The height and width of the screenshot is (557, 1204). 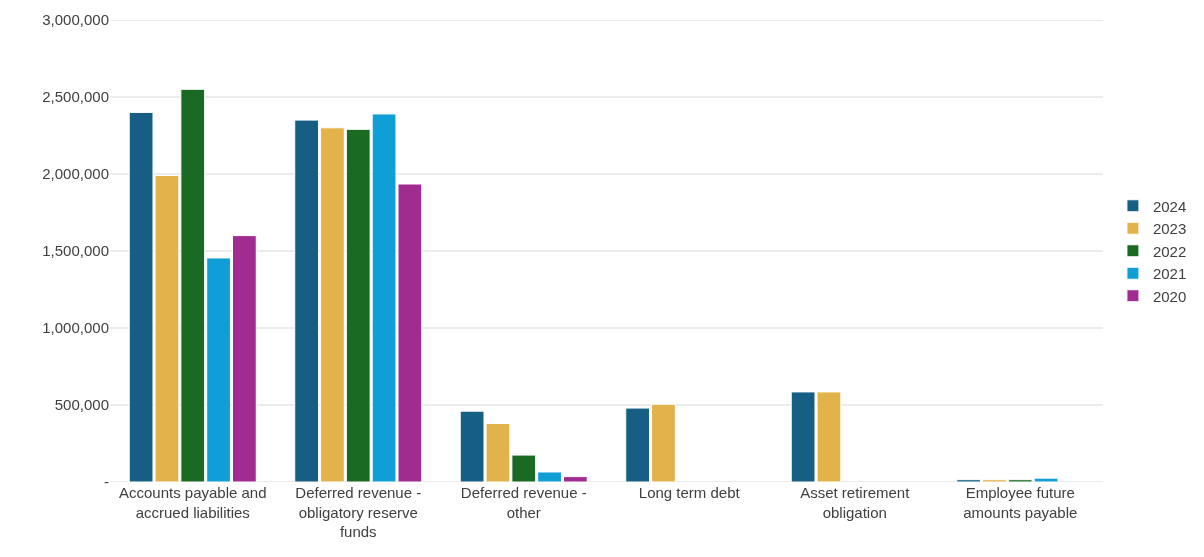 What do you see at coordinates (75, 20) in the screenshot?
I see `y-tick-label: 3,000,000` at bounding box center [75, 20].